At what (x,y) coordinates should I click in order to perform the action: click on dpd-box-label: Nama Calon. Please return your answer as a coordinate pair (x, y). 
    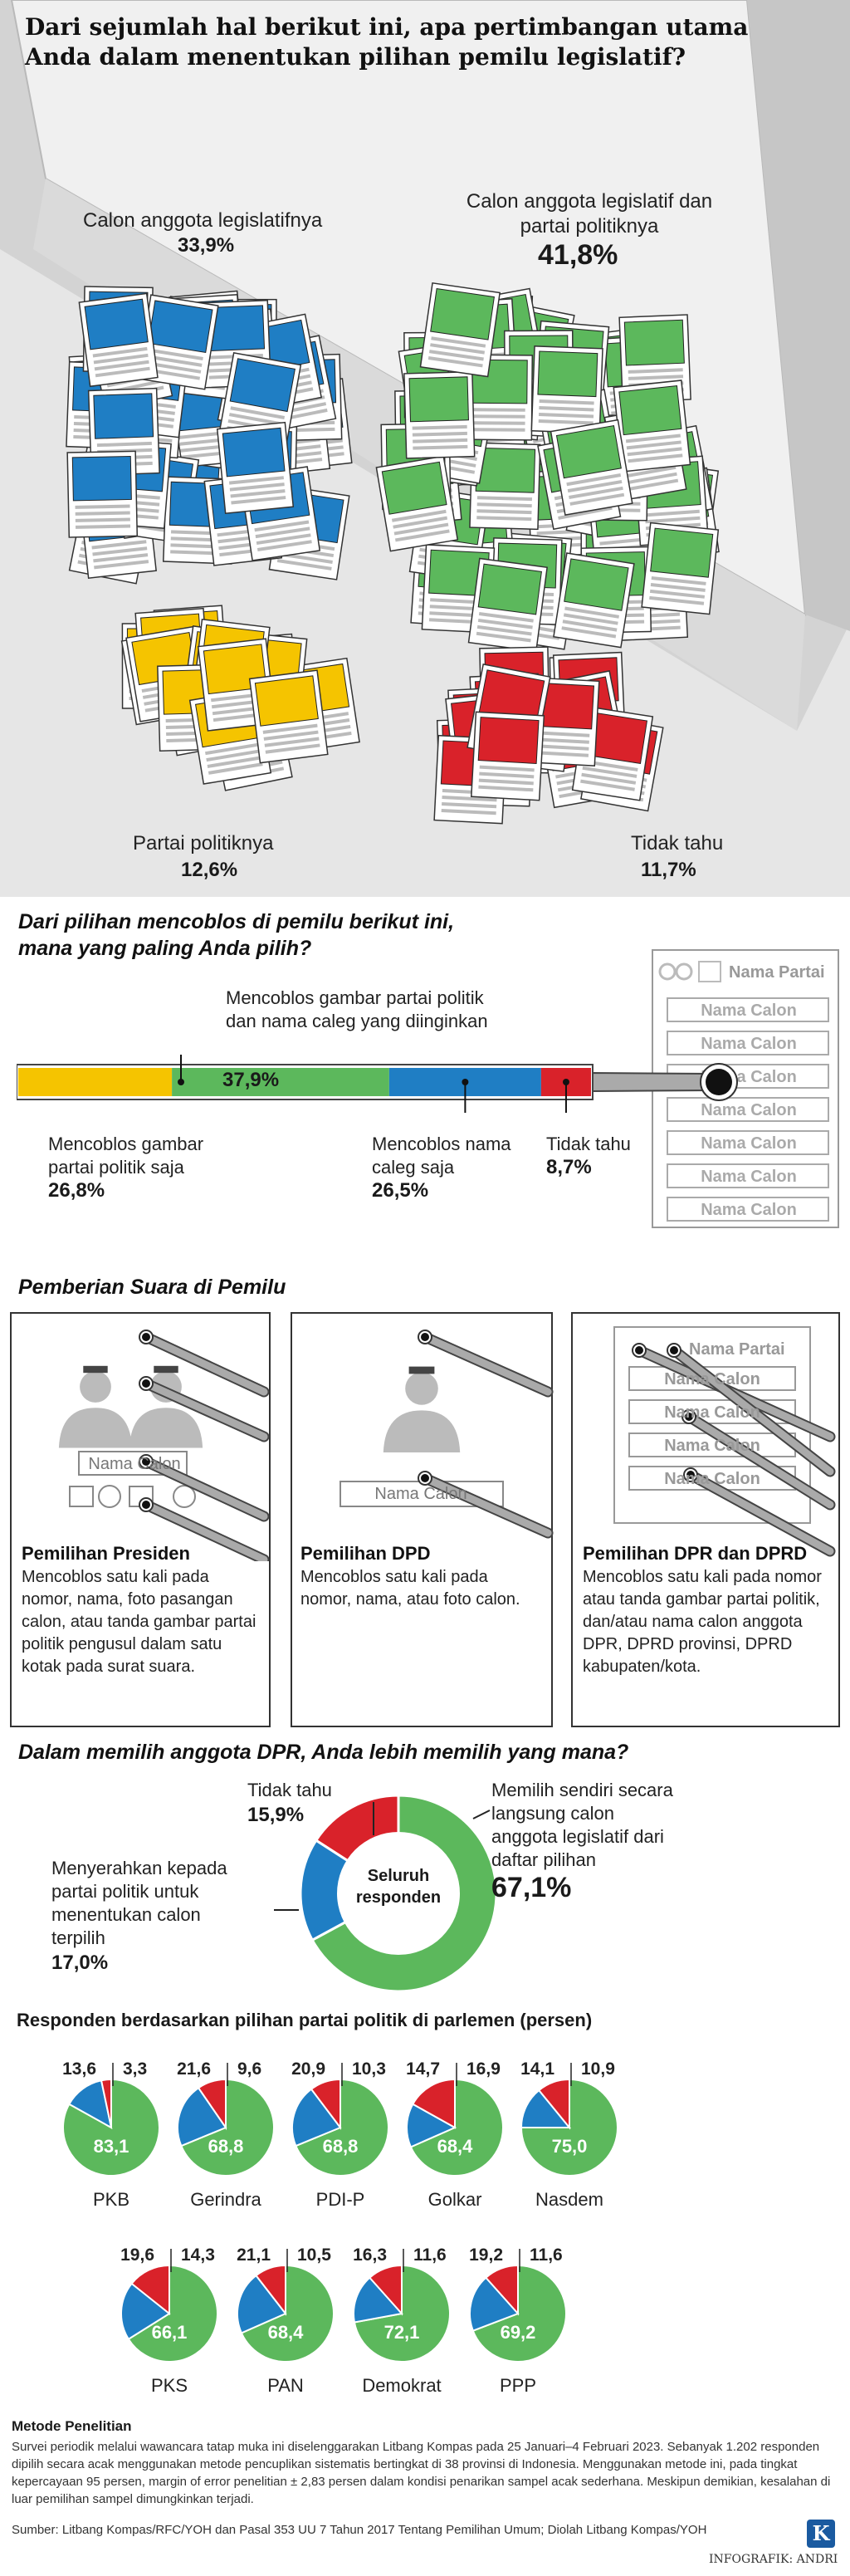
    Looking at the image, I should click on (420, 1494).